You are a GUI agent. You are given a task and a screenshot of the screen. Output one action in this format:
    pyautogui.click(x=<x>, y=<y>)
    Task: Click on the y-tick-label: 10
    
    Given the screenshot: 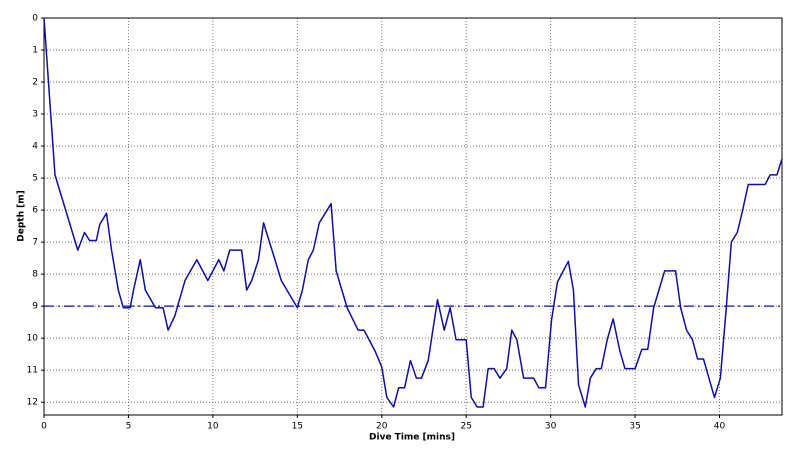 What is the action you would take?
    pyautogui.click(x=33, y=339)
    